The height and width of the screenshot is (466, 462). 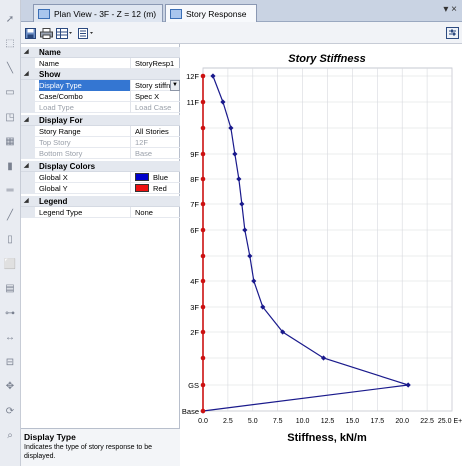 I want to click on property-row-legend-type: Legend Type None, so click(x=100, y=212).